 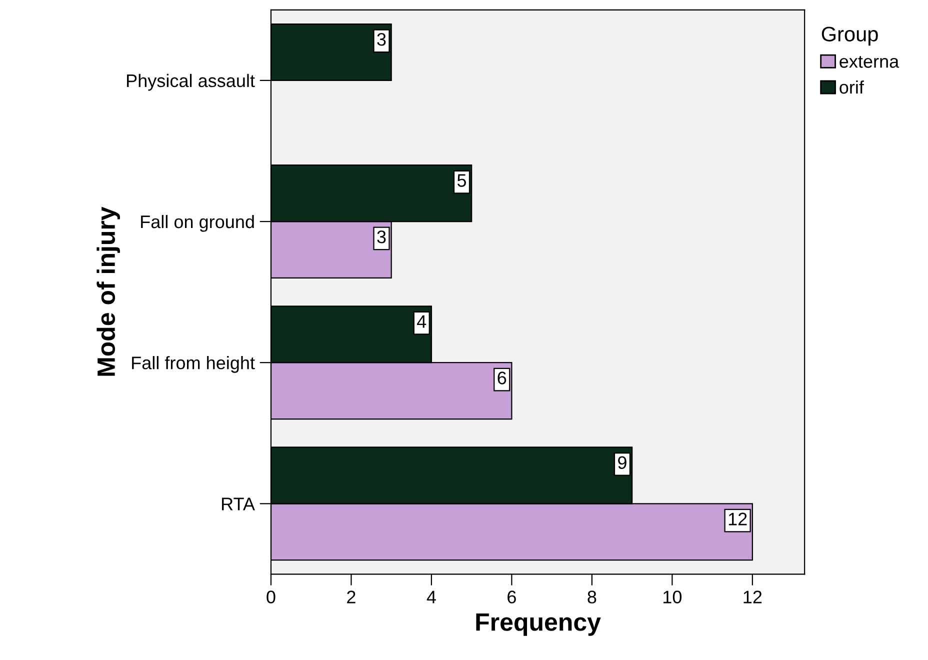 I want to click on data-label: 12, so click(x=737, y=519).